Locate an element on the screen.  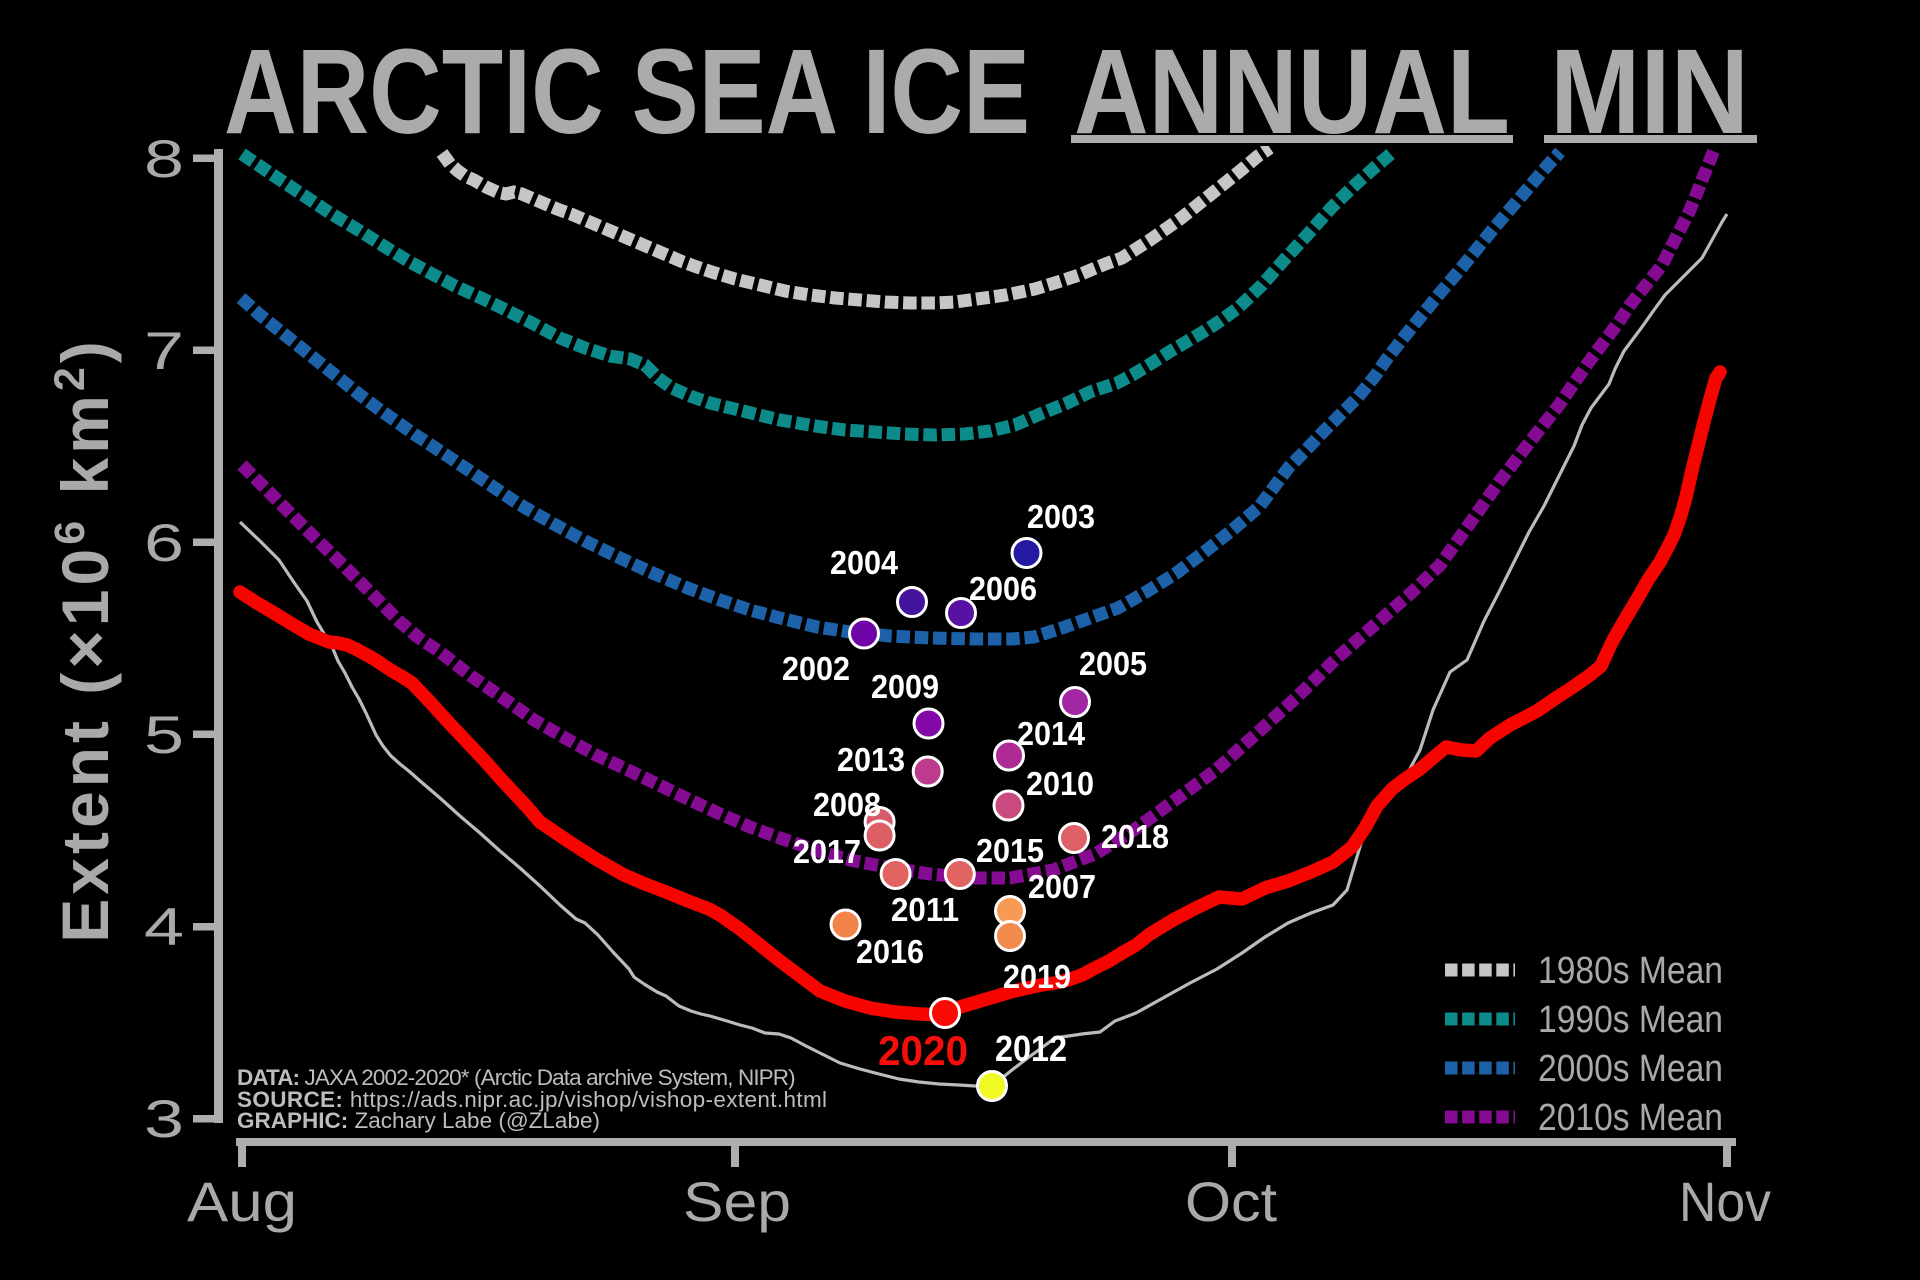
svg-text: 2010s Mean is located at coordinates (1630, 1118).